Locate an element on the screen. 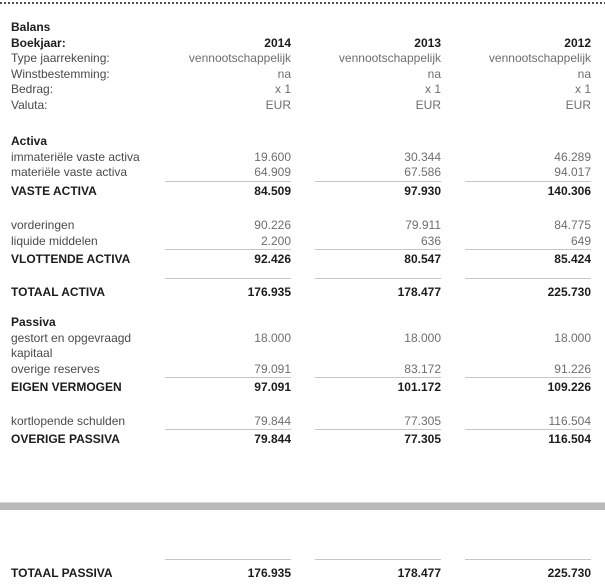  value-text: 649 is located at coordinates (580, 240).